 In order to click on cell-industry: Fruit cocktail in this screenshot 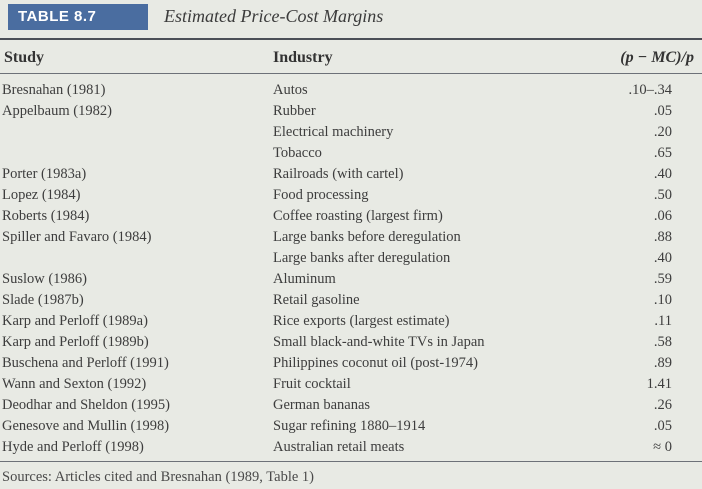, I will do `click(312, 384)`.